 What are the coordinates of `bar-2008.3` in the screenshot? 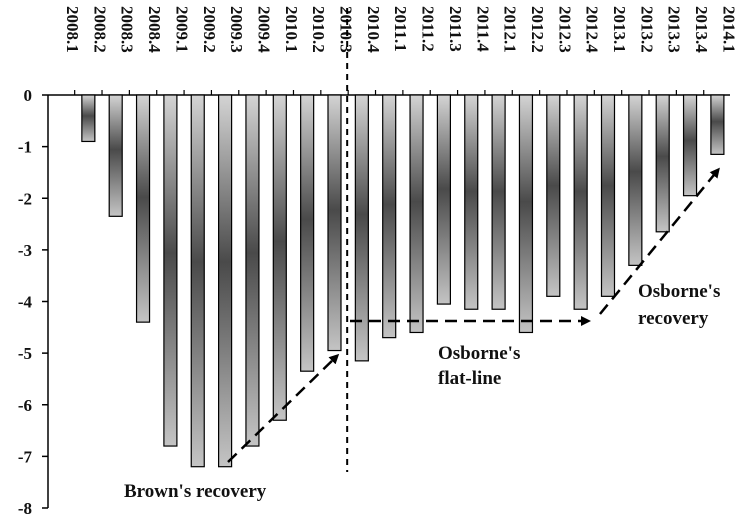 It's located at (115, 155).